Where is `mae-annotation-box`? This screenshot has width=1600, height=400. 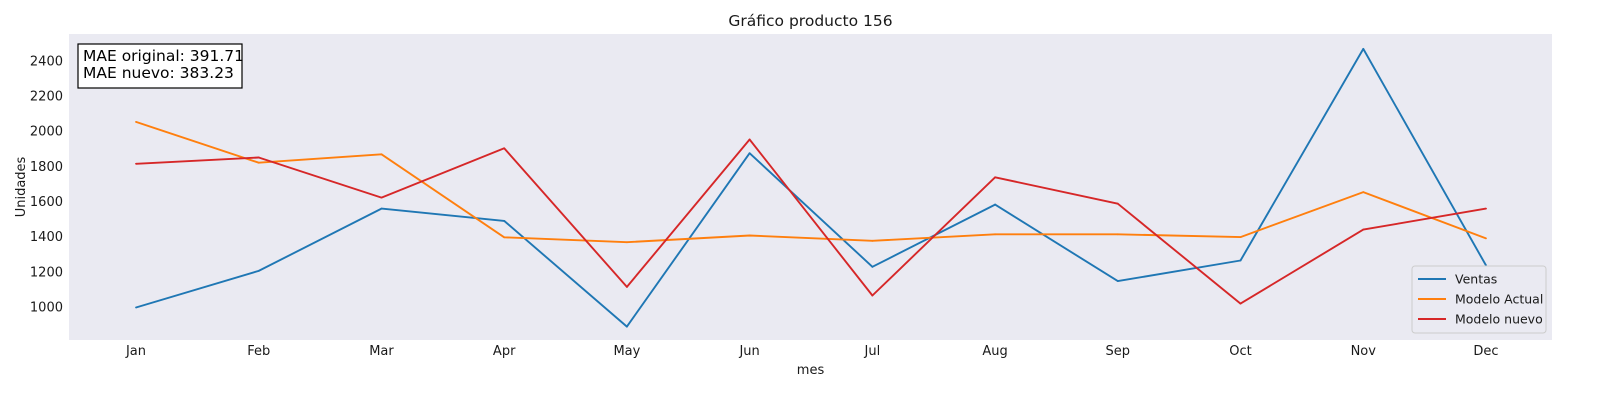
mae-annotation-box is located at coordinates (160, 66).